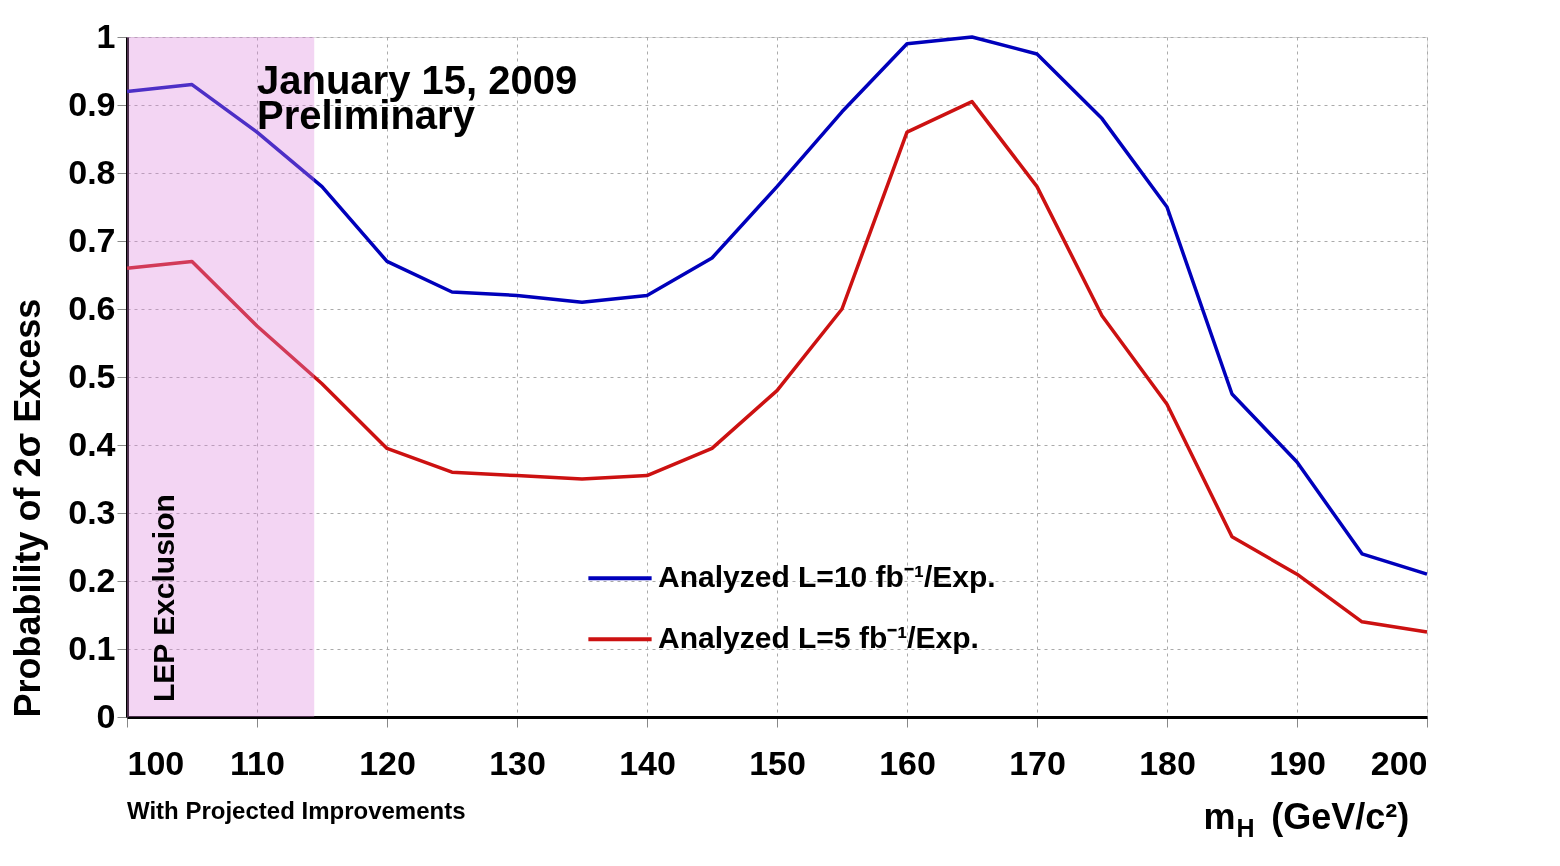  I want to click on x-tick-label: 150, so click(777, 762).